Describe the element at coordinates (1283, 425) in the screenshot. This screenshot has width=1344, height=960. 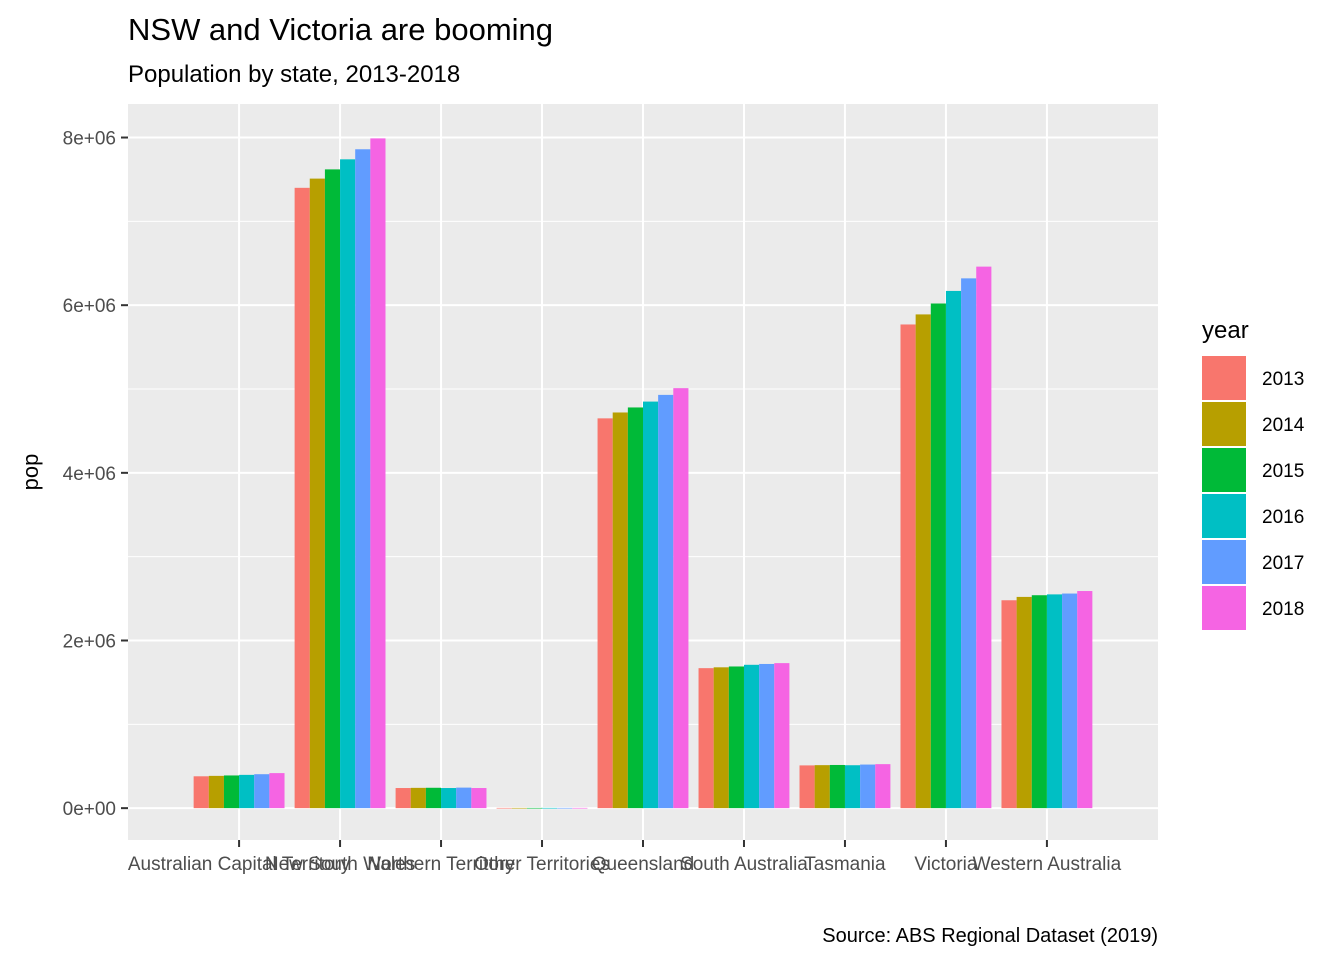
I see `legend-label: 2014` at that location.